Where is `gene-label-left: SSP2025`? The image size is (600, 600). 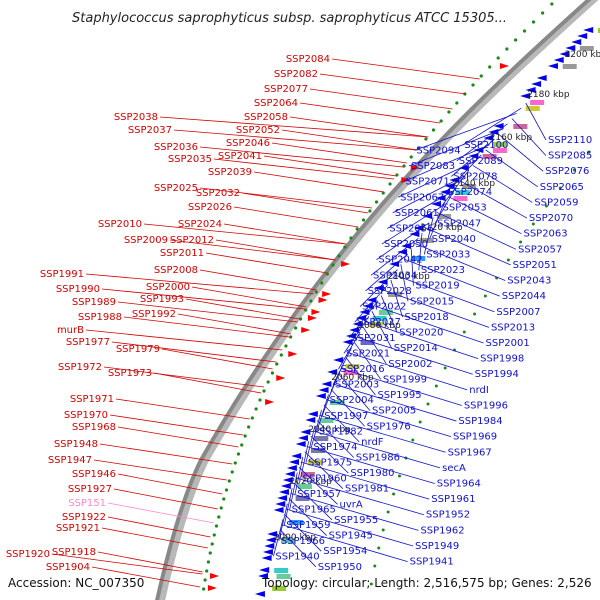
gene-label-left: SSP2025 is located at coordinates (176, 188).